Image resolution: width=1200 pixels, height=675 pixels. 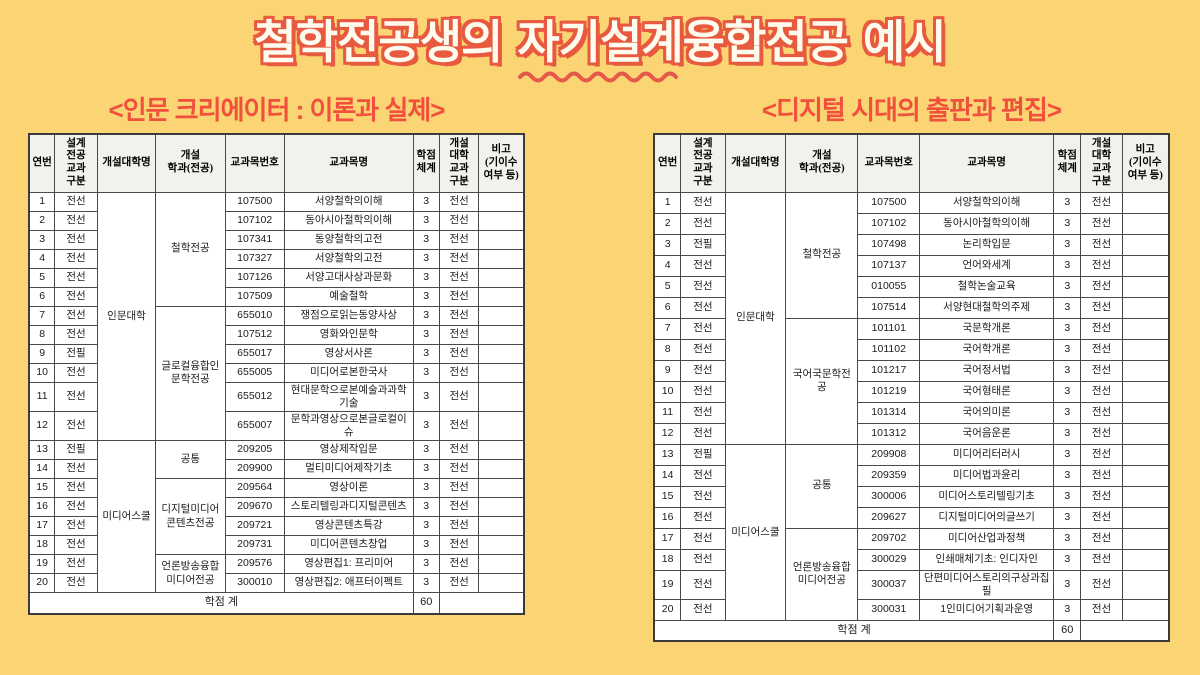 I want to click on row-number-cell: 16, so click(x=42, y=507).